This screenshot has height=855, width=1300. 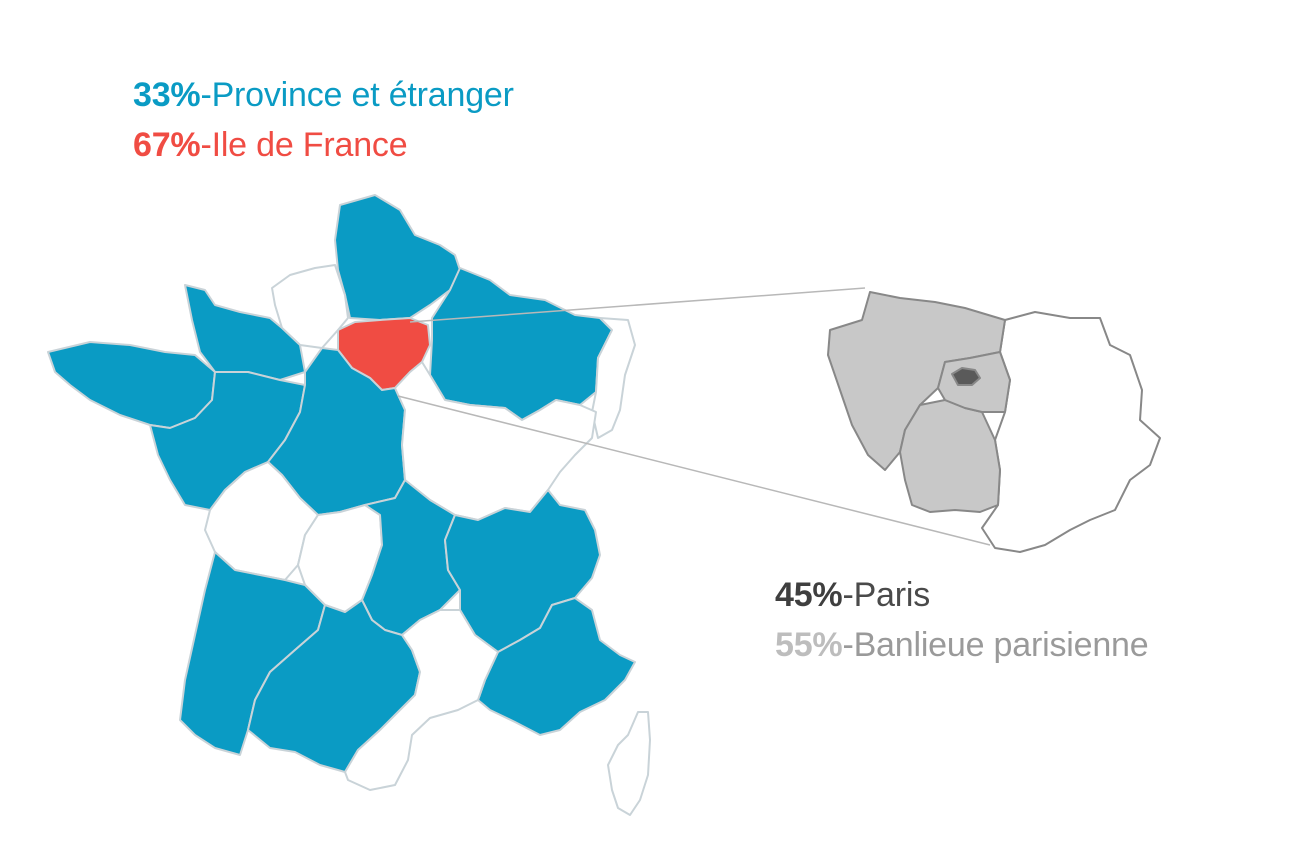 I want to click on idf-label: Ile de France, so click(x=309, y=145).